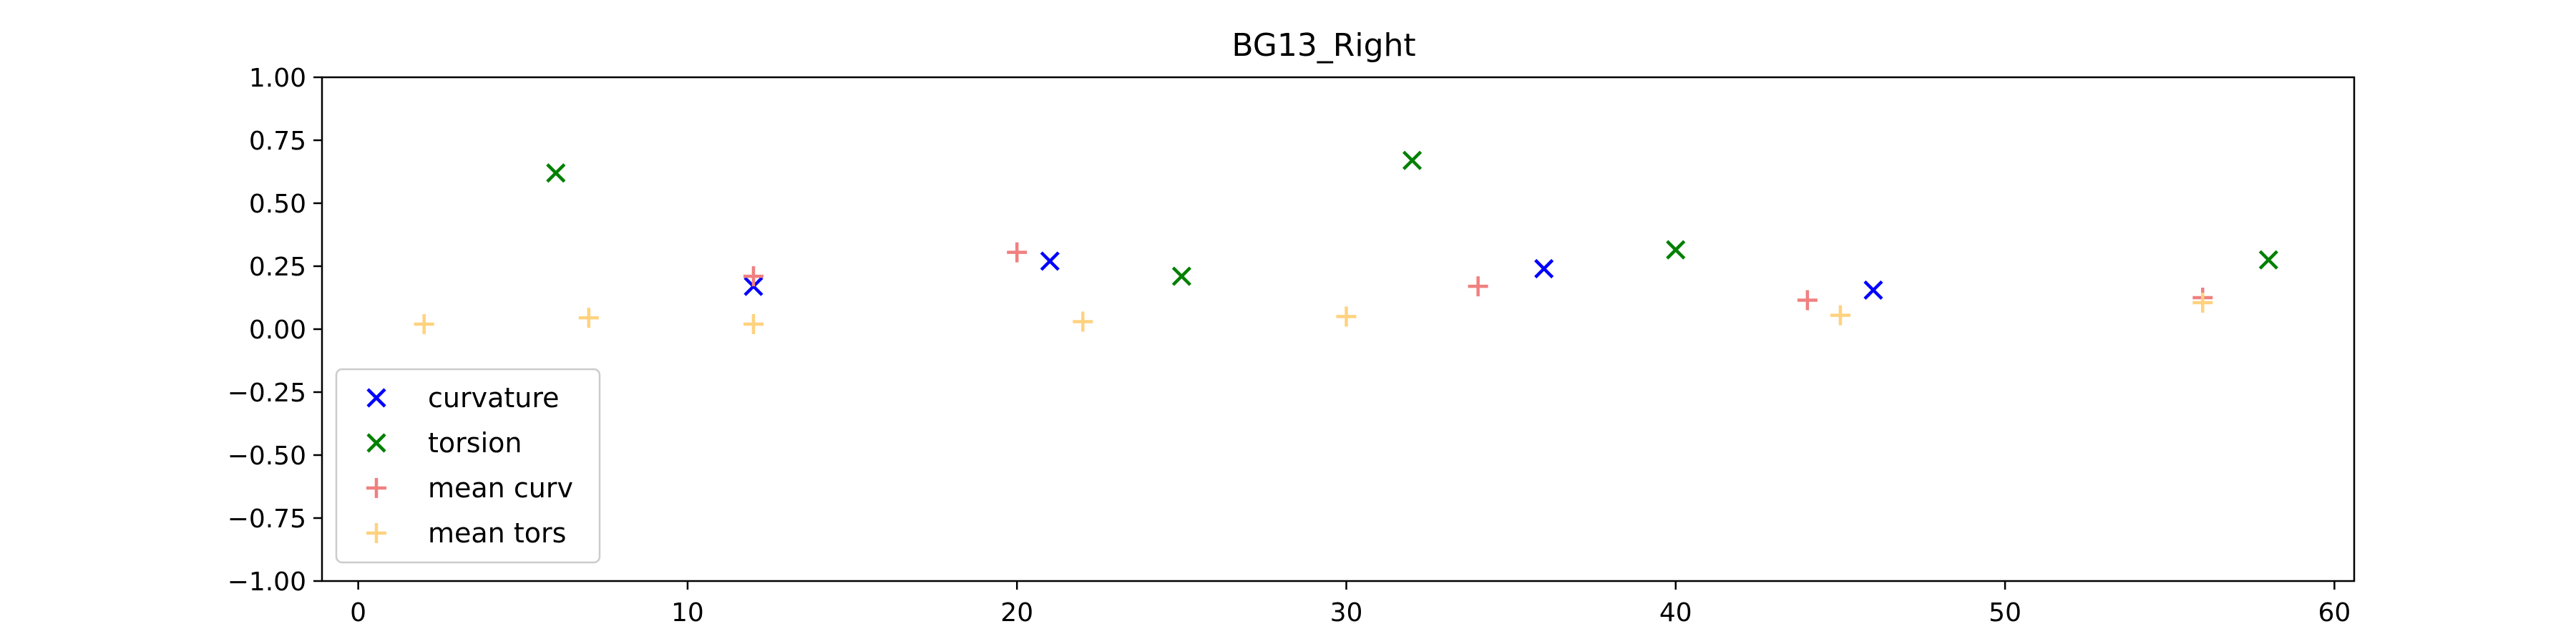 The height and width of the screenshot is (644, 2576). What do you see at coordinates (687, 613) in the screenshot?
I see `x-tick-label: 10` at bounding box center [687, 613].